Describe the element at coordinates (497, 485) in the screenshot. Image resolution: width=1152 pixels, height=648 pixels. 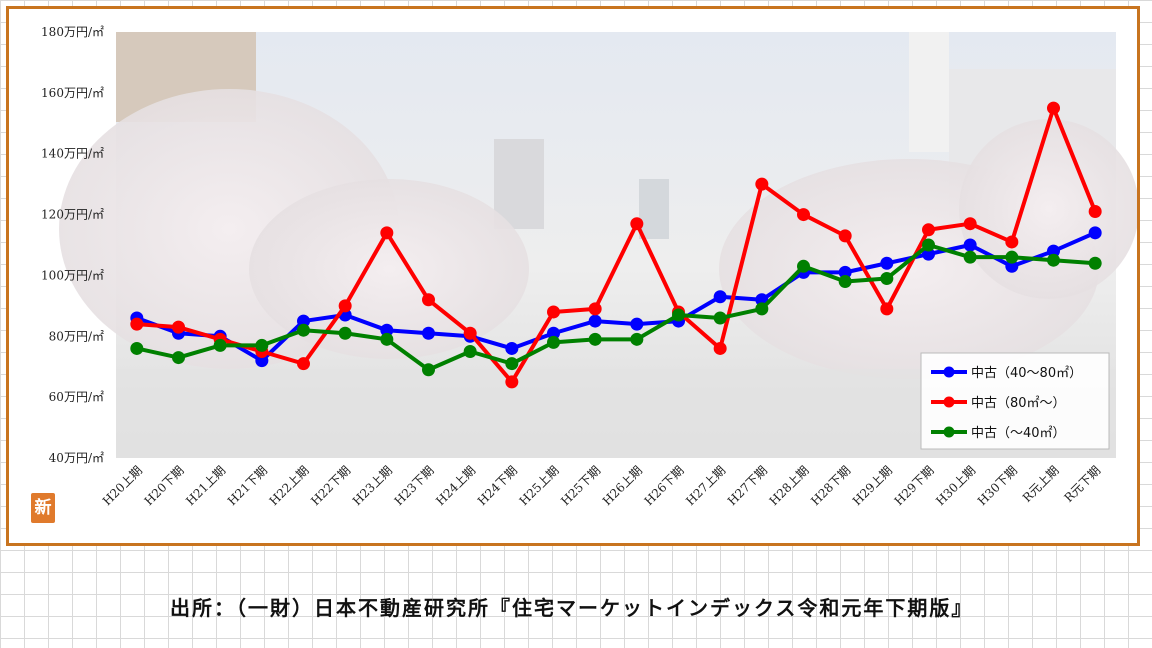
I see `x-tick-label: H24下期` at that location.